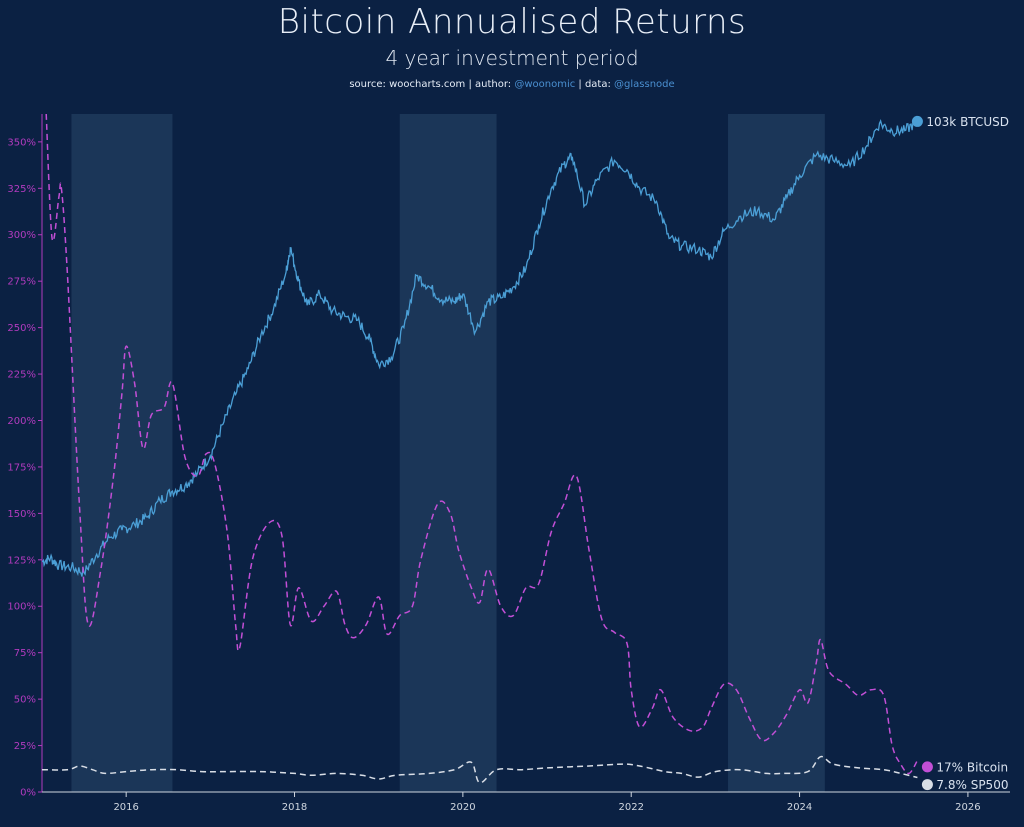  What do you see at coordinates (21, 514) in the screenshot?
I see `y-tick-label: 150%` at bounding box center [21, 514].